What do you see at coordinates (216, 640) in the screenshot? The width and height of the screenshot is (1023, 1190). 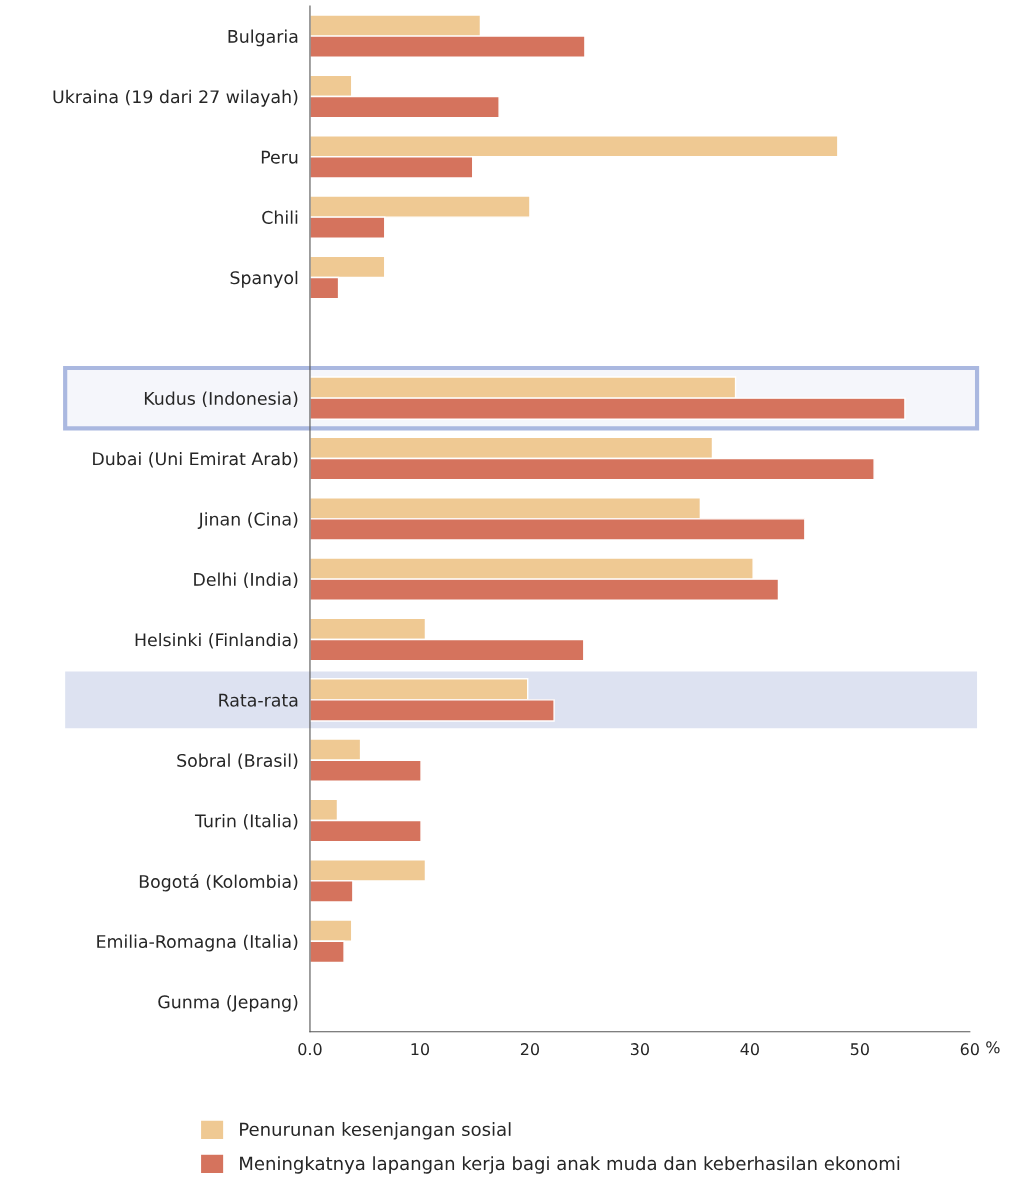 I see `y-tick-label: Helsinki (Finlandia)` at bounding box center [216, 640].